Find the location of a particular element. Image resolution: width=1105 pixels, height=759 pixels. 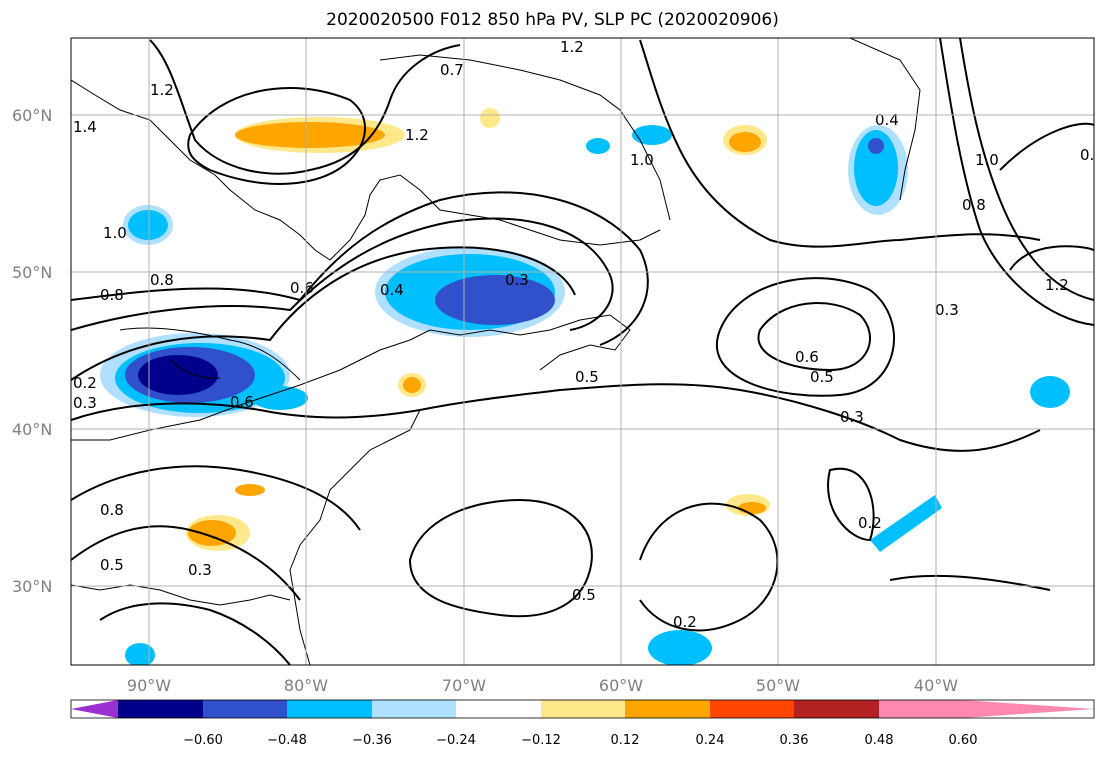

lon-label: 50°W is located at coordinates (778, 685).